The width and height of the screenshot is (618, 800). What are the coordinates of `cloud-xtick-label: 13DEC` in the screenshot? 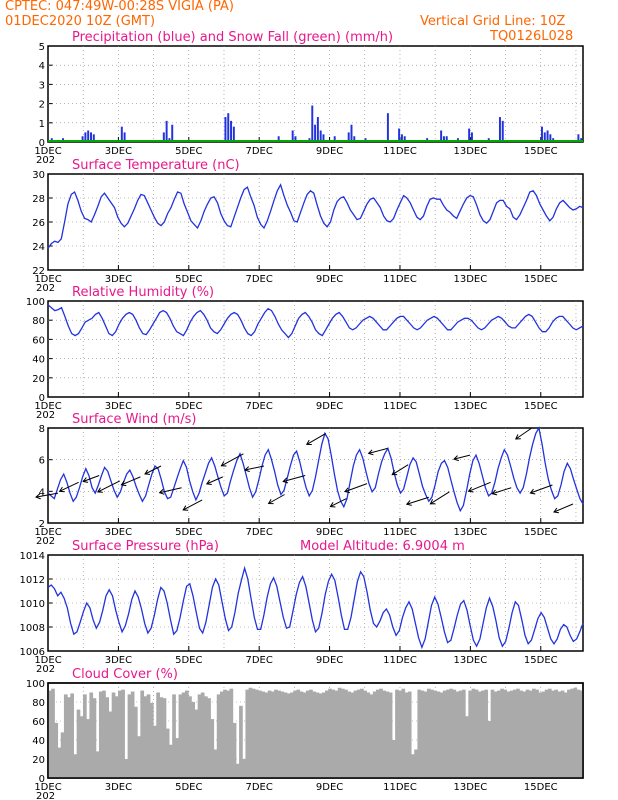 It's located at (471, 787).